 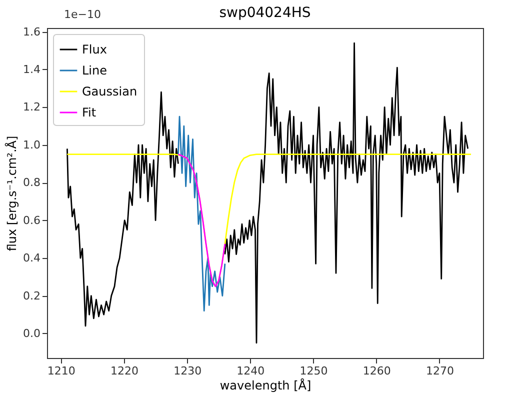 What do you see at coordinates (89, 113) in the screenshot?
I see `legend-label: Fit` at bounding box center [89, 113].